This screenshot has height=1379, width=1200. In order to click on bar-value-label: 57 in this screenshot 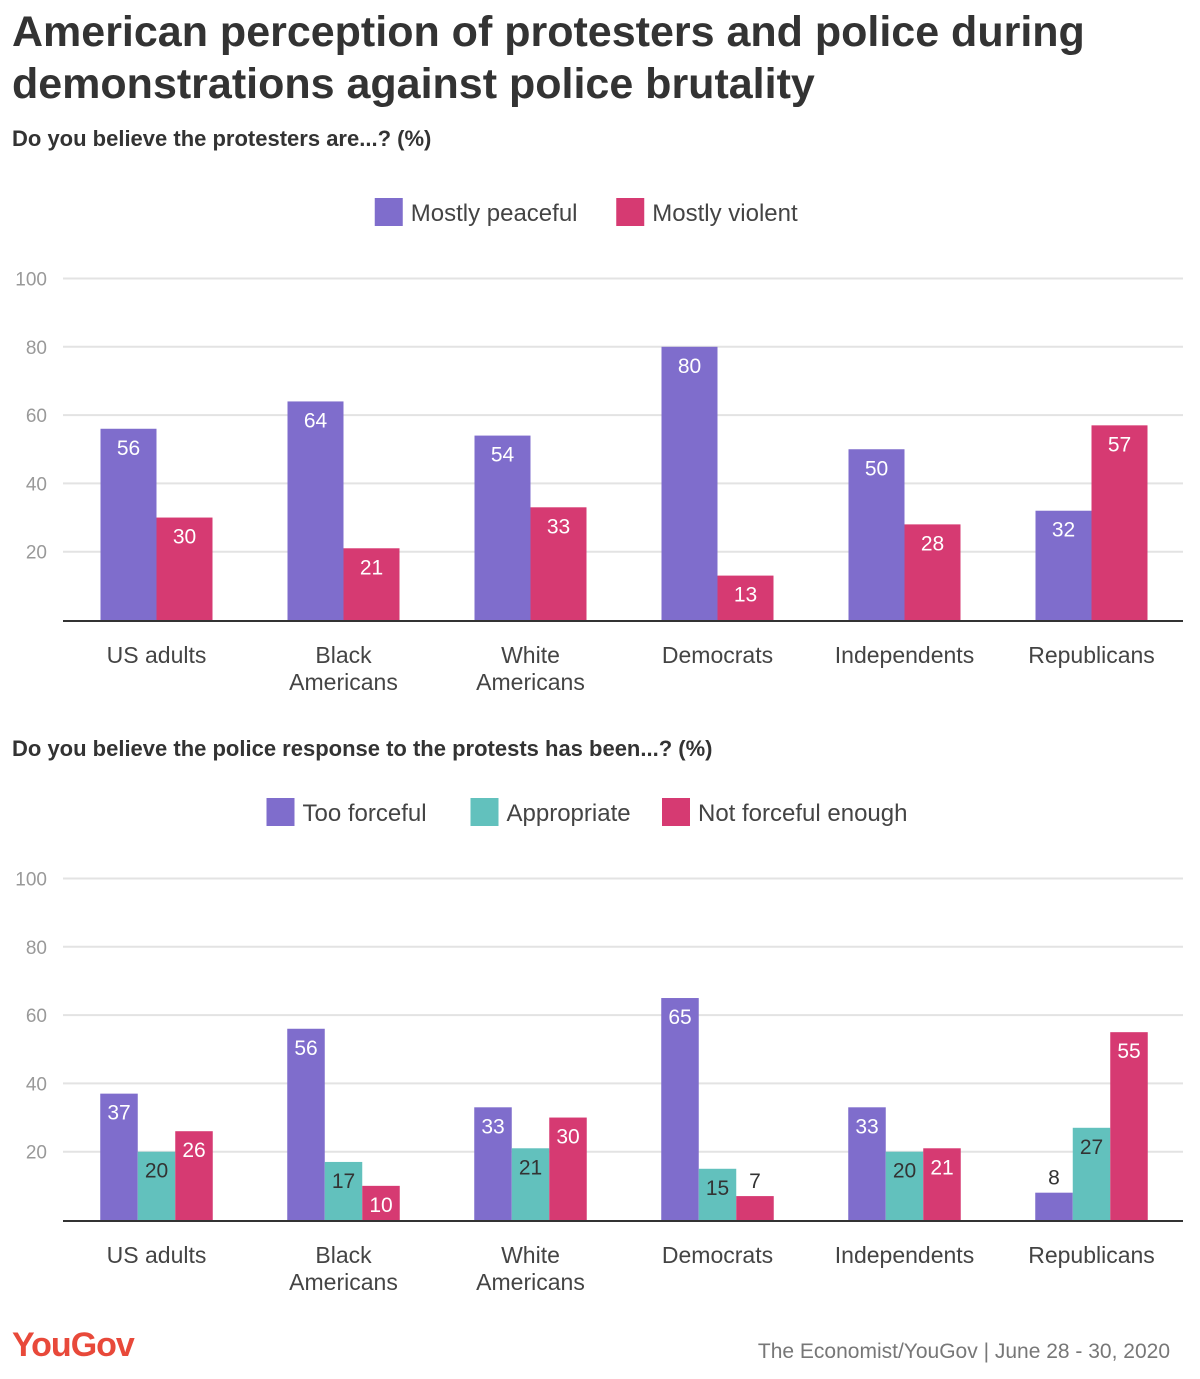, I will do `click(1119, 444)`.